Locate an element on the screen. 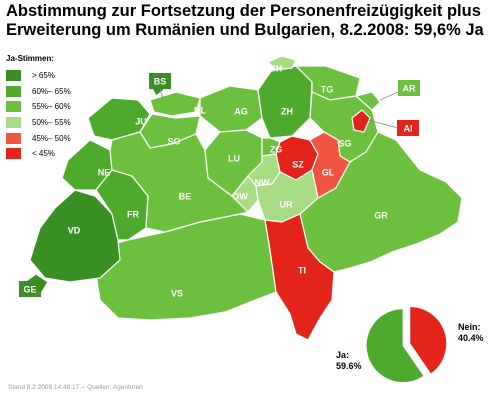 This screenshot has height=403, width=492. canton-label-BE: BE is located at coordinates (185, 197).